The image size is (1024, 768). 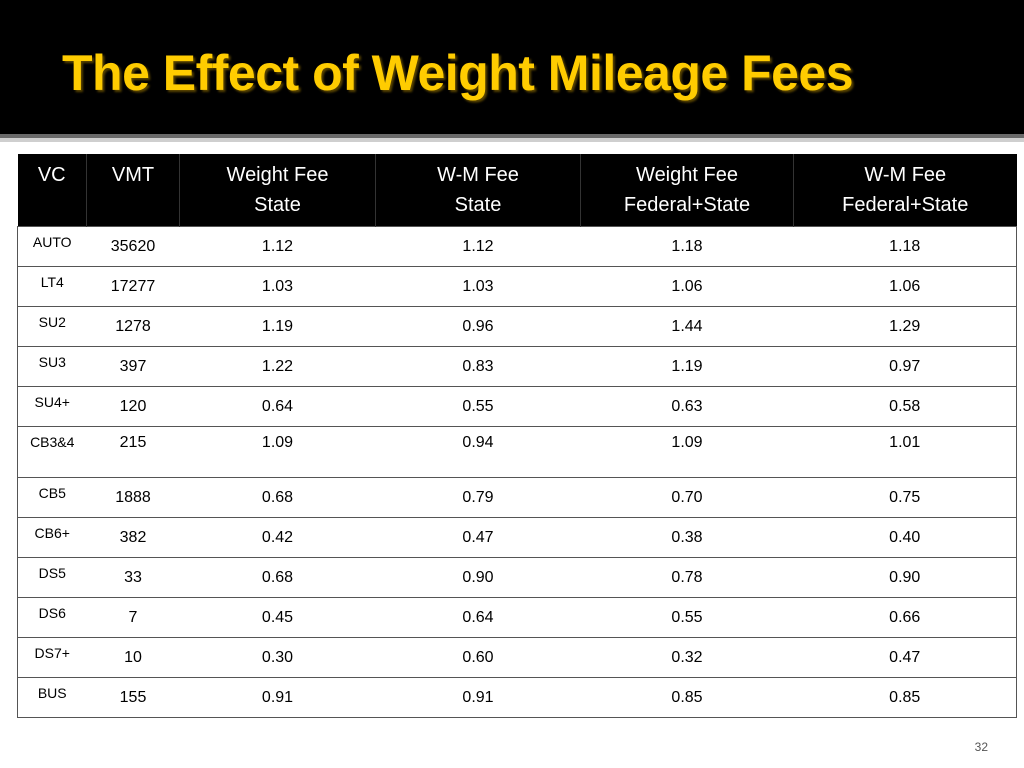 What do you see at coordinates (133, 190) in the screenshot?
I see `column-header-vmt: VMT` at bounding box center [133, 190].